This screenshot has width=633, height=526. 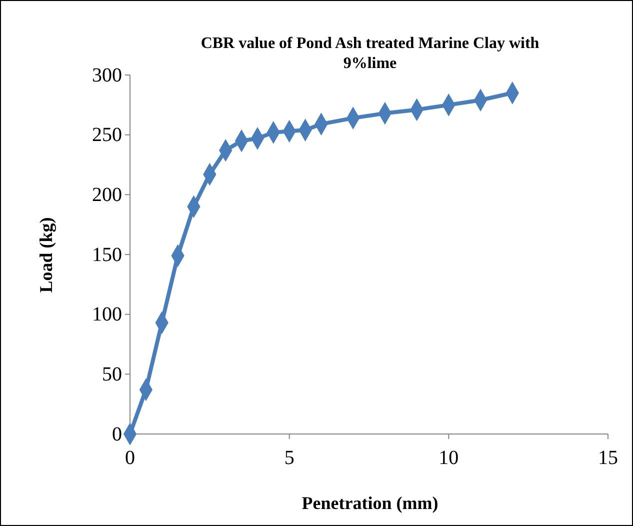 I want to click on y-tick-label: 150, so click(x=107, y=255).